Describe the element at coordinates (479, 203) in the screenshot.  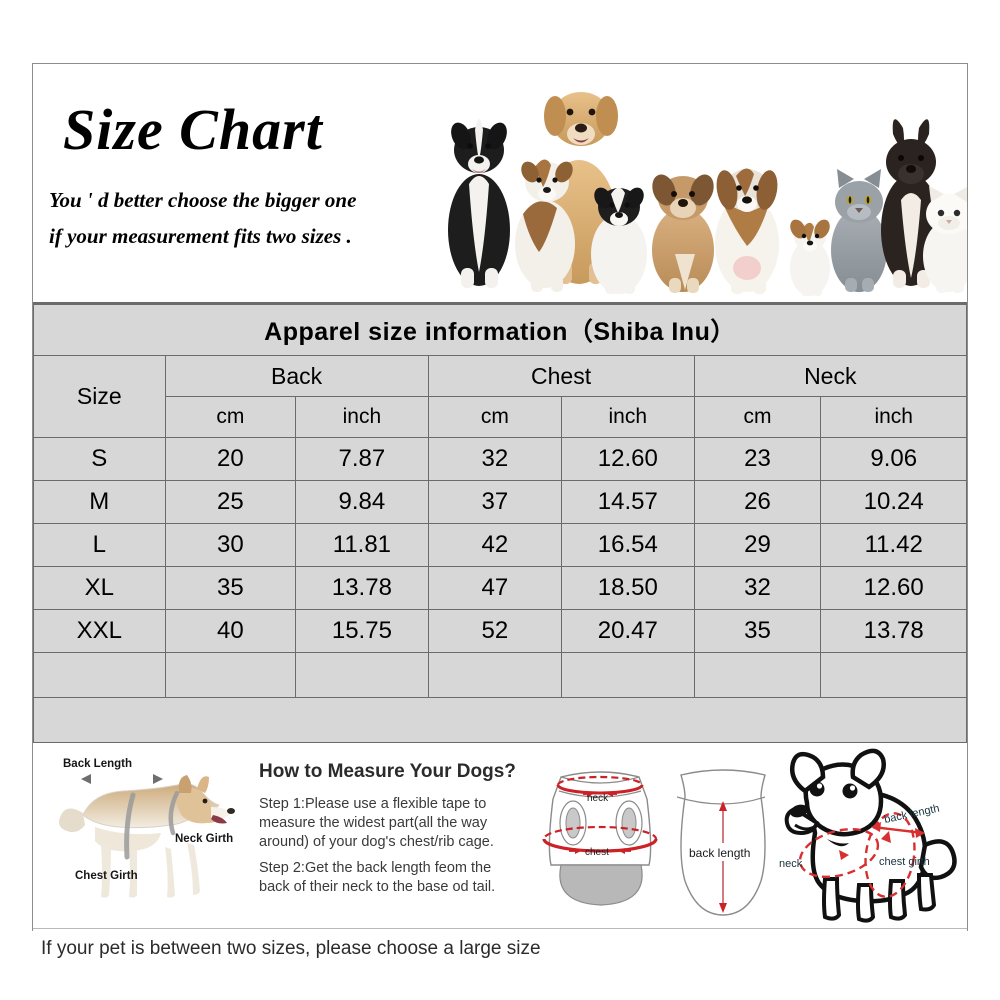
I see `pet-border-collie` at that location.